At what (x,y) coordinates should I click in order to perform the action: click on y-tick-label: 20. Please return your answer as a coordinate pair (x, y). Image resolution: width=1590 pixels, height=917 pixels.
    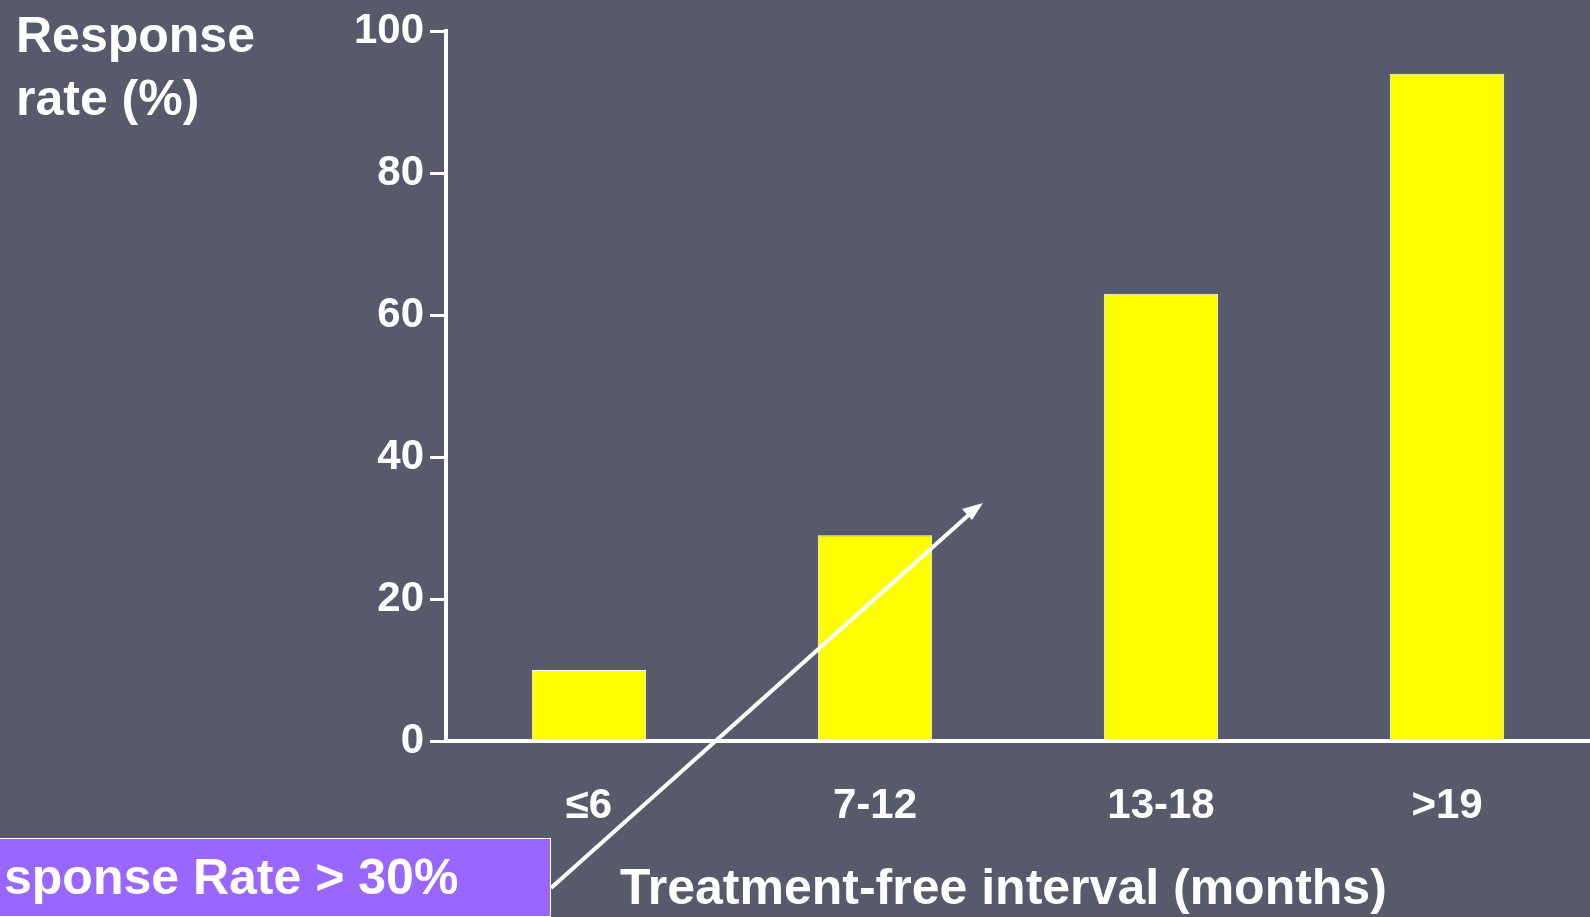
    Looking at the image, I should click on (400, 596).